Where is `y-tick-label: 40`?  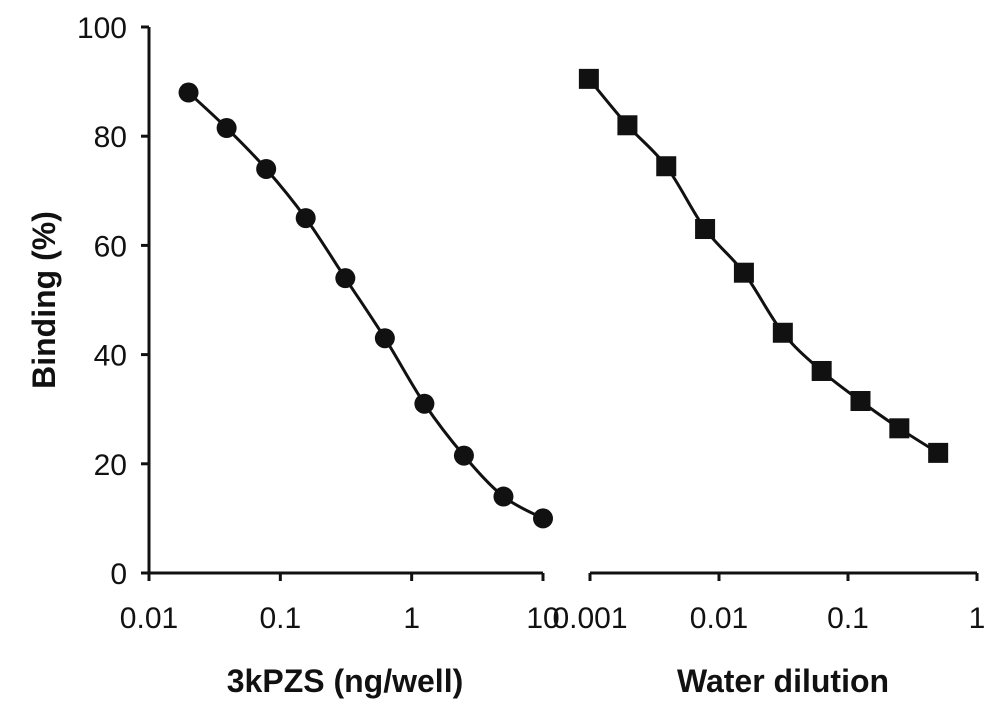
y-tick-label: 40 is located at coordinates (110, 356).